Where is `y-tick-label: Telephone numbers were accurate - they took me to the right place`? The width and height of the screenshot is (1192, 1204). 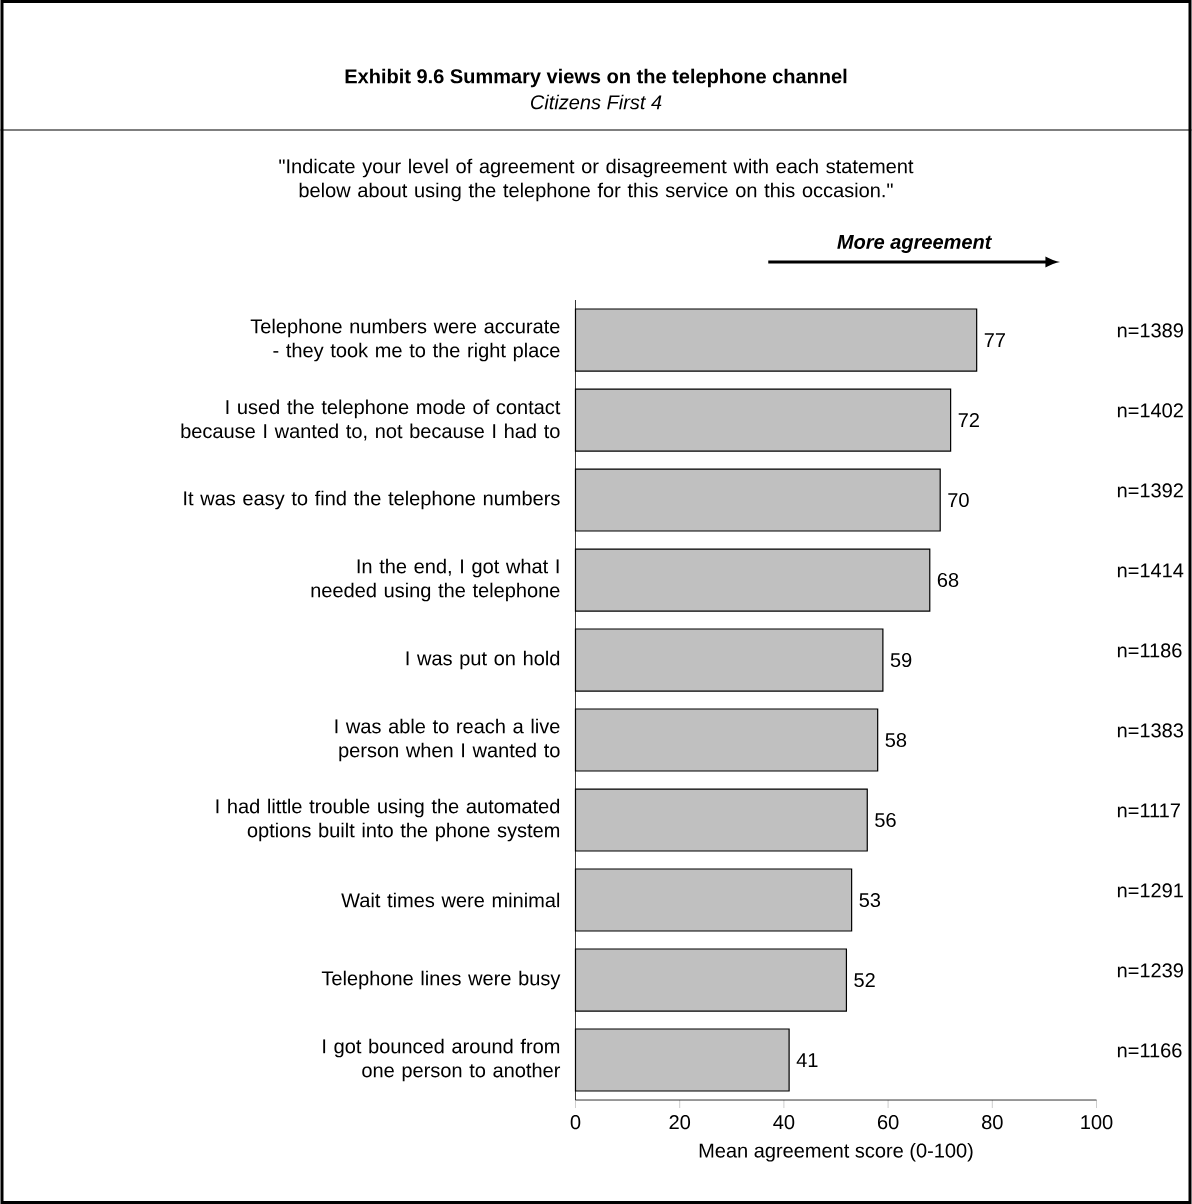 y-tick-label: Telephone numbers were accurate - they took me to the right place is located at coordinates (405, 340).